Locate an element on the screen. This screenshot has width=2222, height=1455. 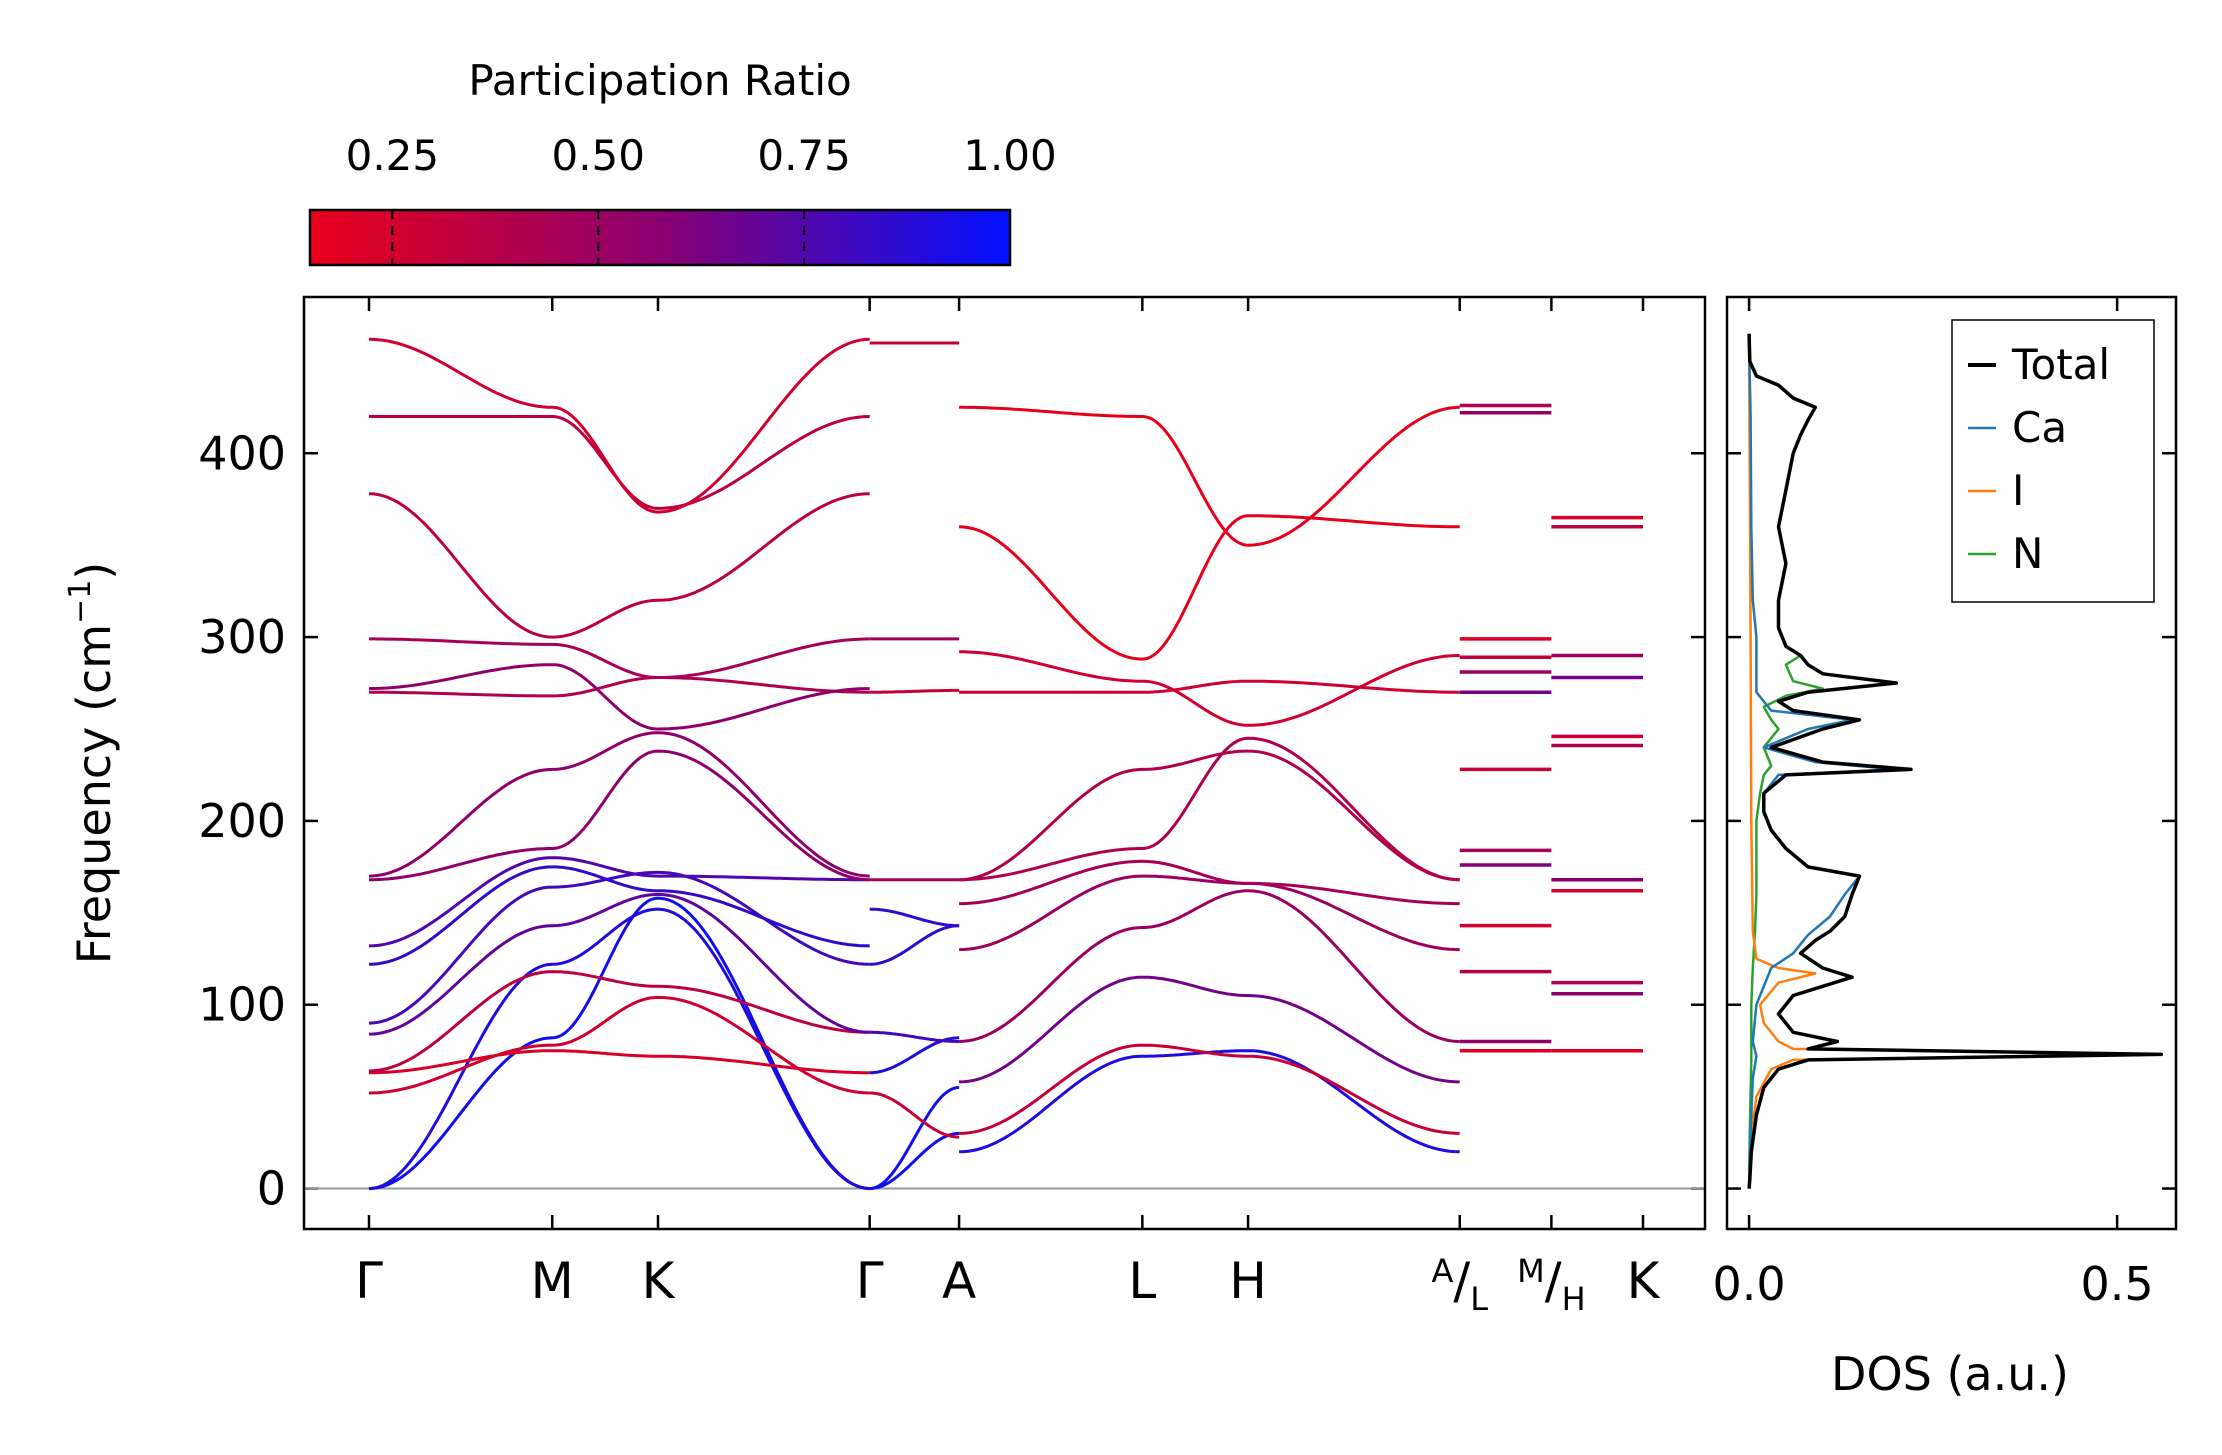
dos-x-axis-label: DOS (a.u.) is located at coordinates (1950, 1374).